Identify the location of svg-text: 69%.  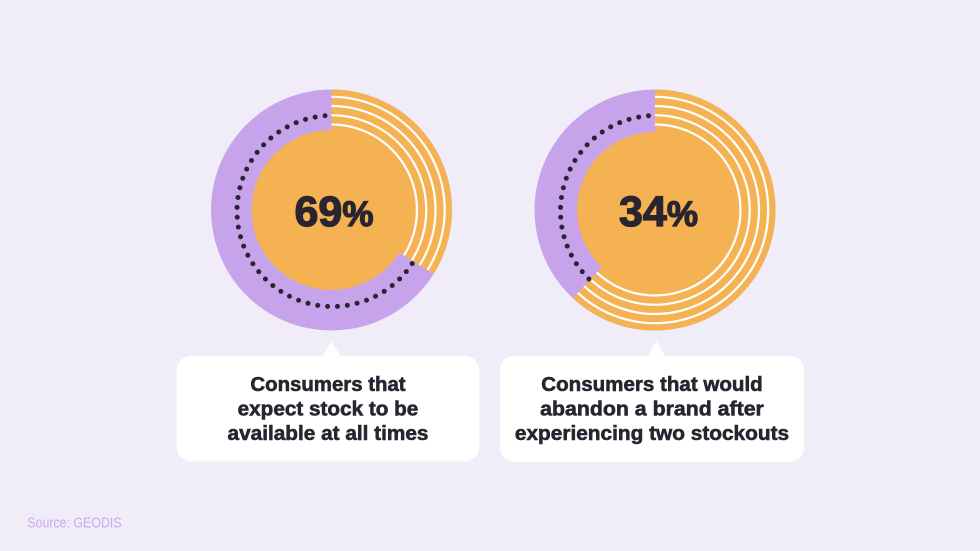
(334, 212).